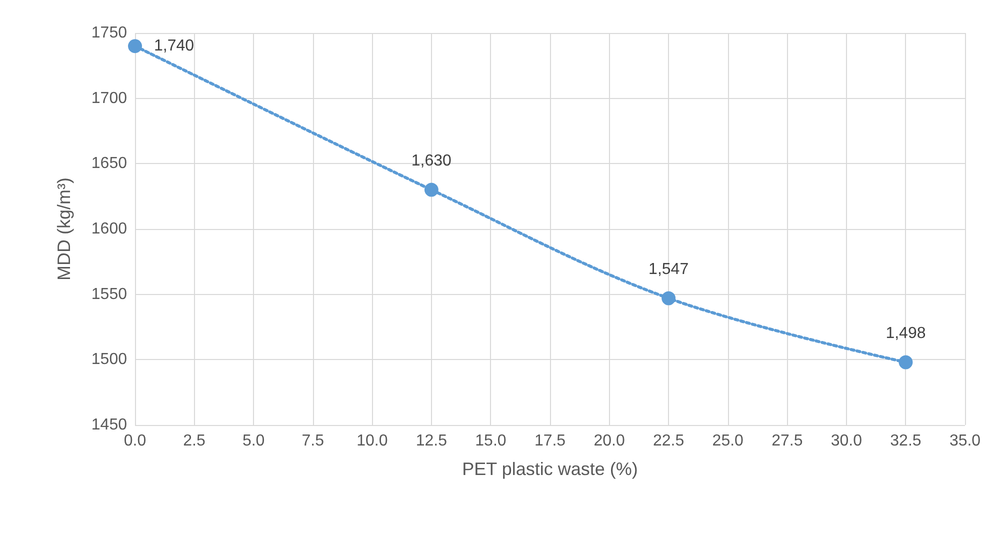 The image size is (993, 540). I want to click on y-tick-label: 1750, so click(109, 33).